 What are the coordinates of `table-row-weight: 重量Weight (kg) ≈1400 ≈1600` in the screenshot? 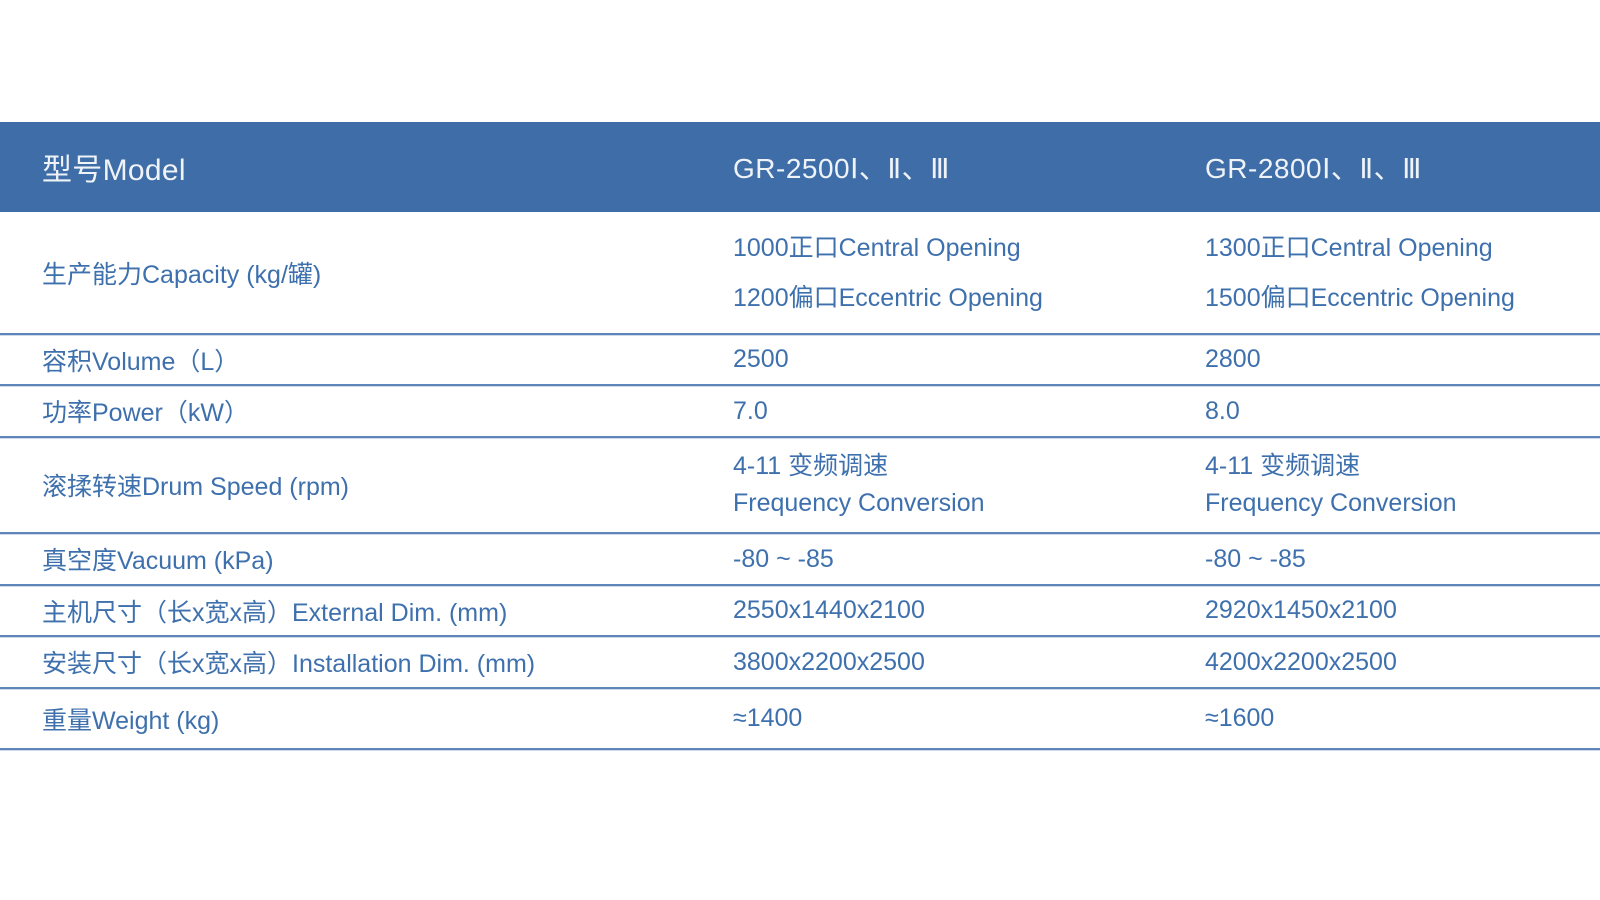 It's located at (800, 717).